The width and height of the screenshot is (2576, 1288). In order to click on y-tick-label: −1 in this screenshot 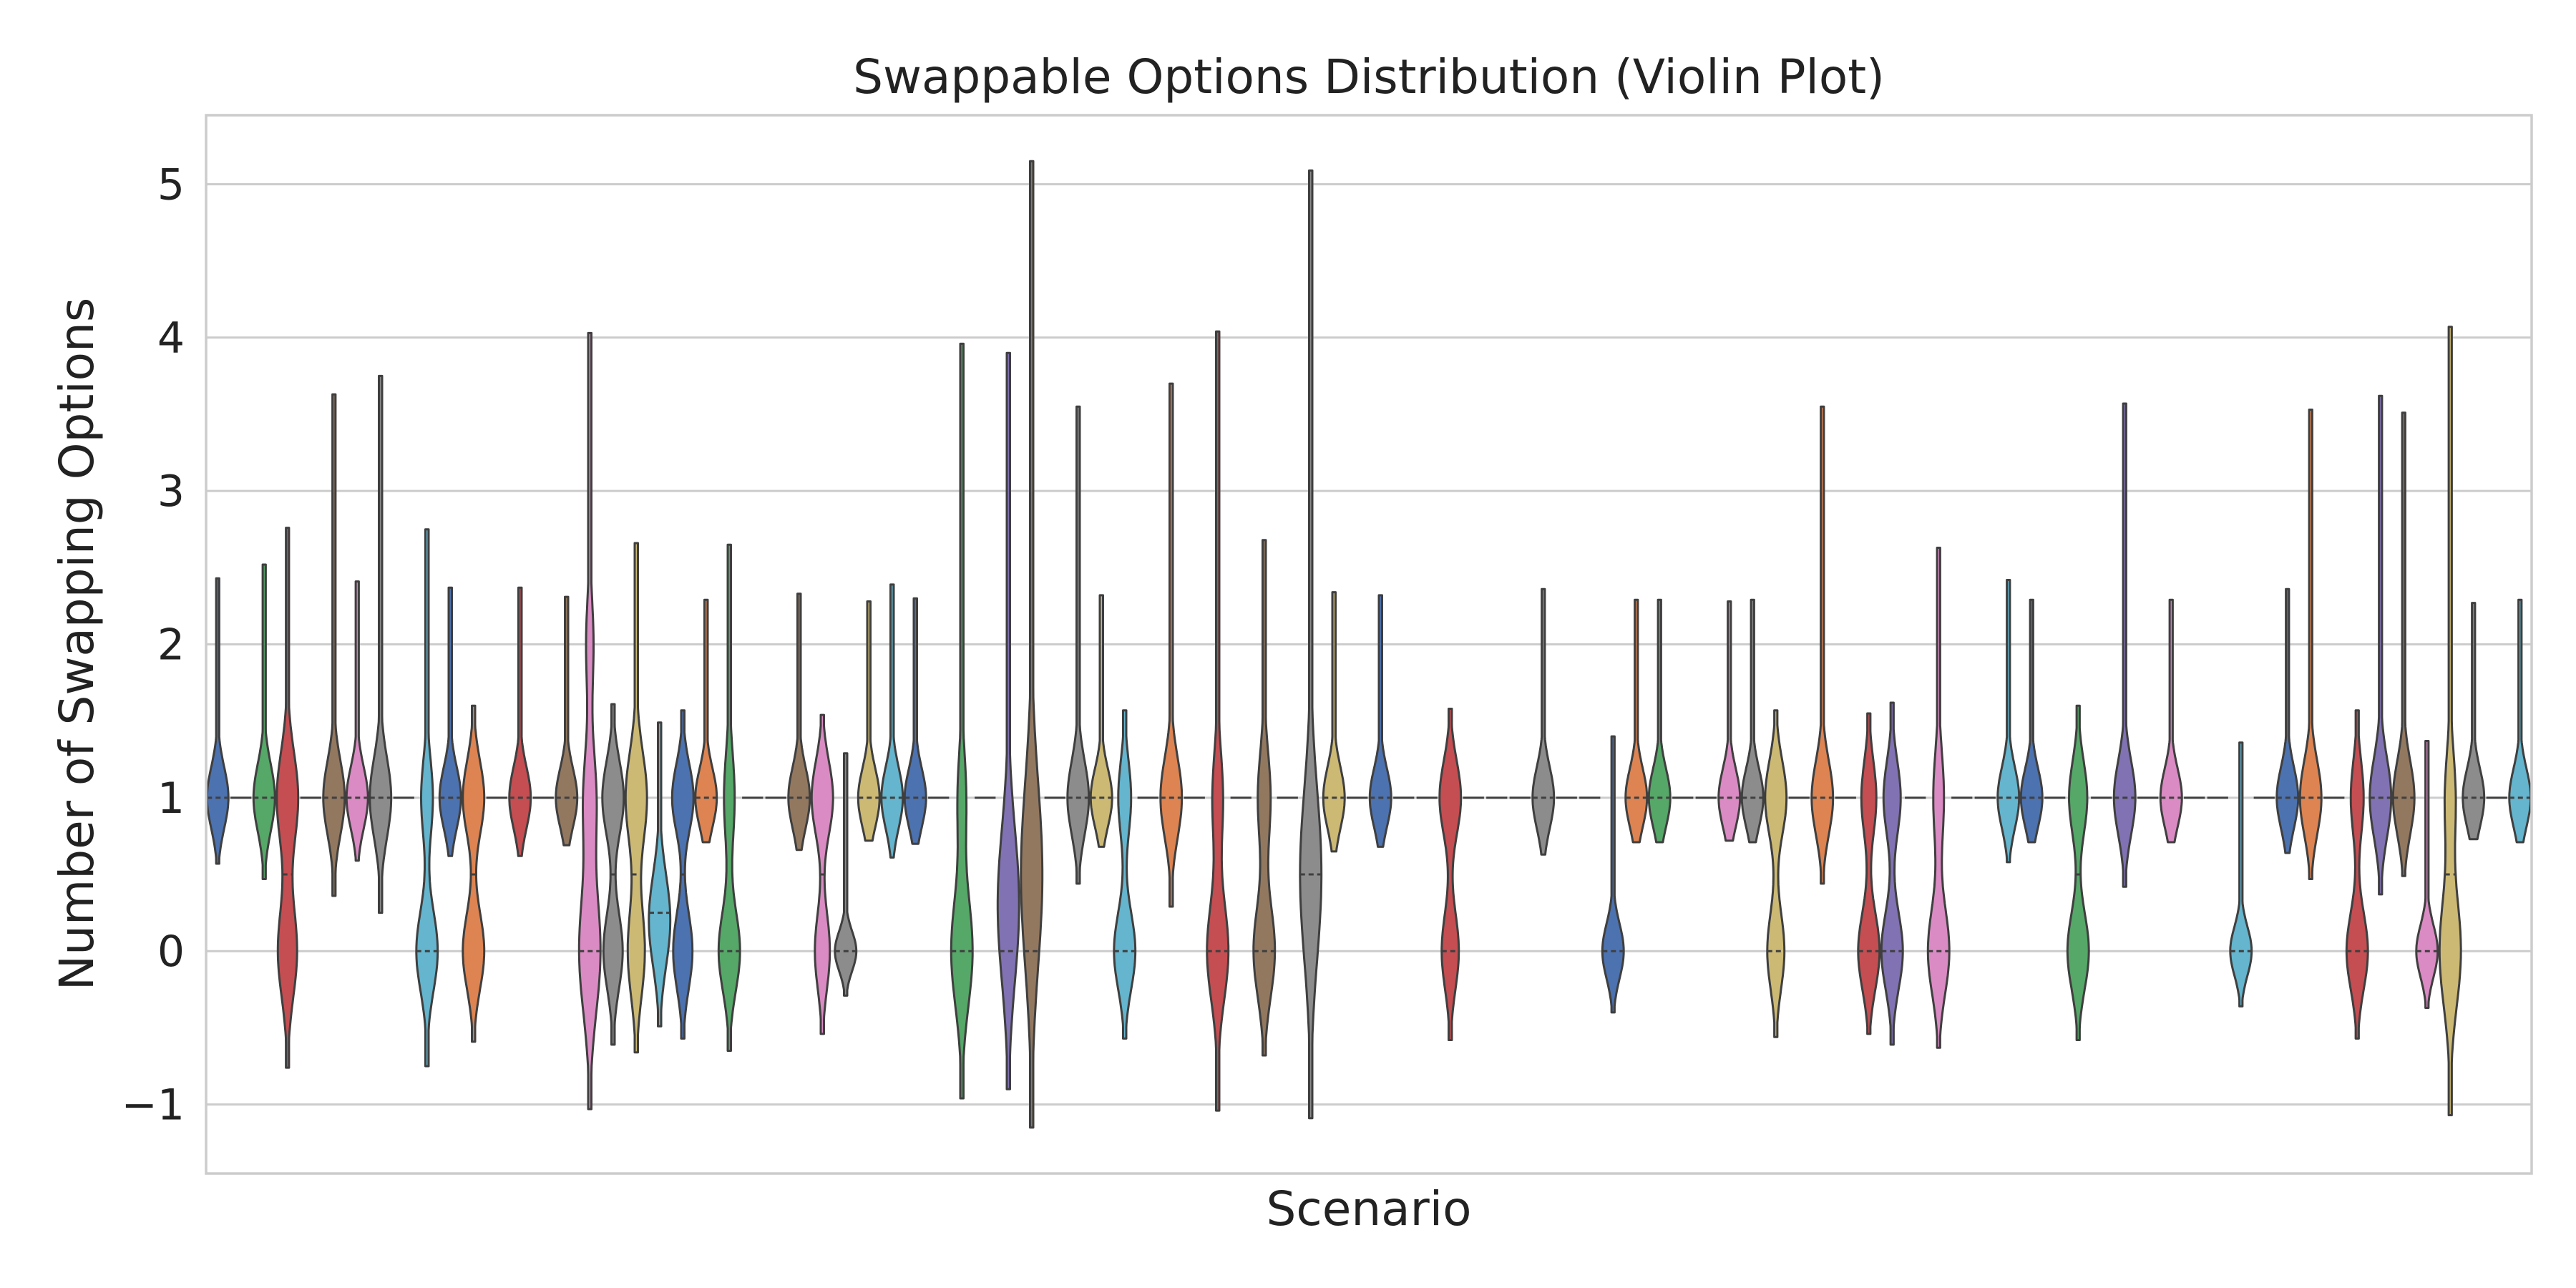, I will do `click(153, 1105)`.